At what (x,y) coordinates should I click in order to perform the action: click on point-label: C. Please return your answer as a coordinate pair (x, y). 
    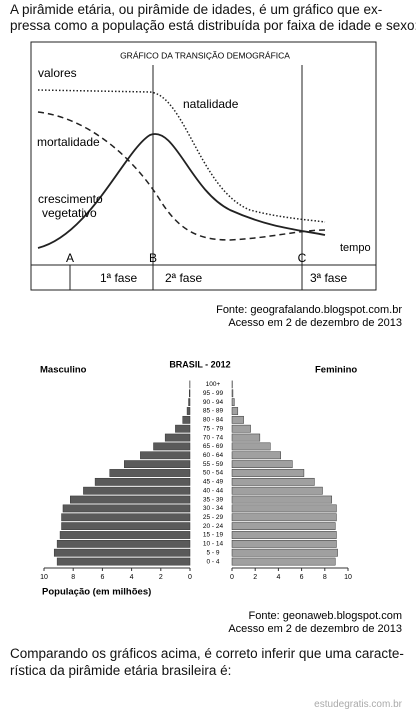
    Looking at the image, I should click on (302, 258).